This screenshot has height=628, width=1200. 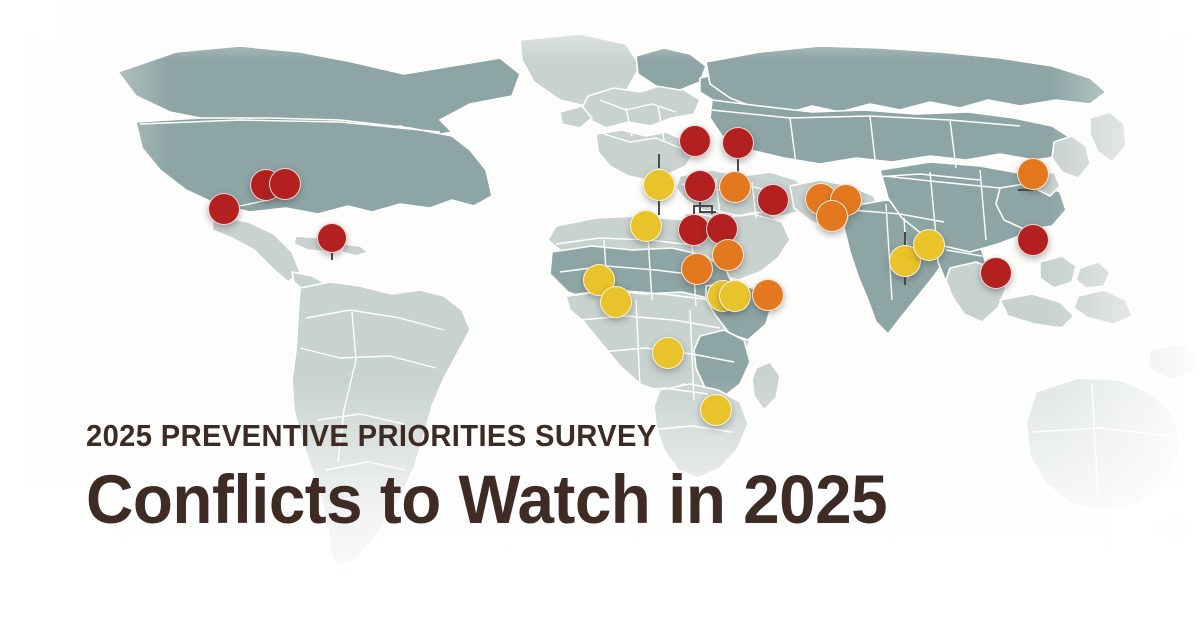 I want to click on marker-turkiye, so click(x=700, y=186).